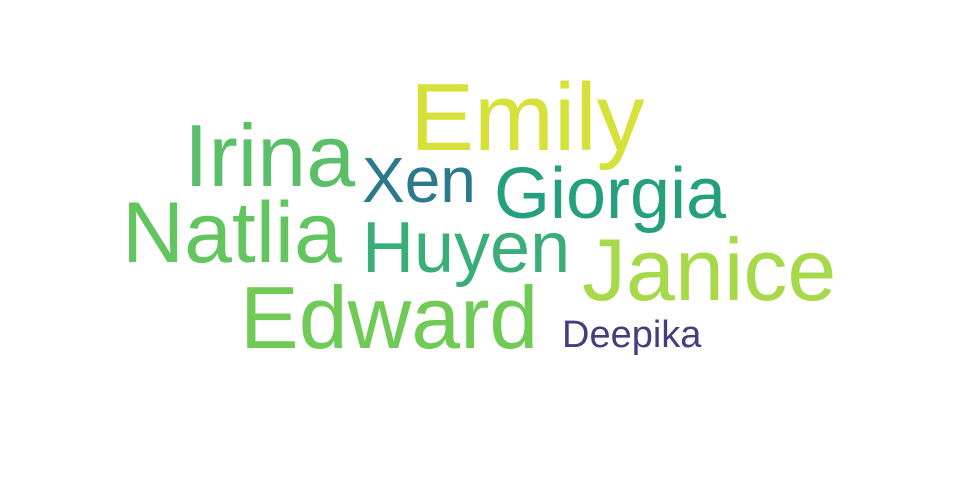 This screenshot has width=960, height=480. Describe the element at coordinates (632, 335) in the screenshot. I see `word-deepika: Deepika` at that location.